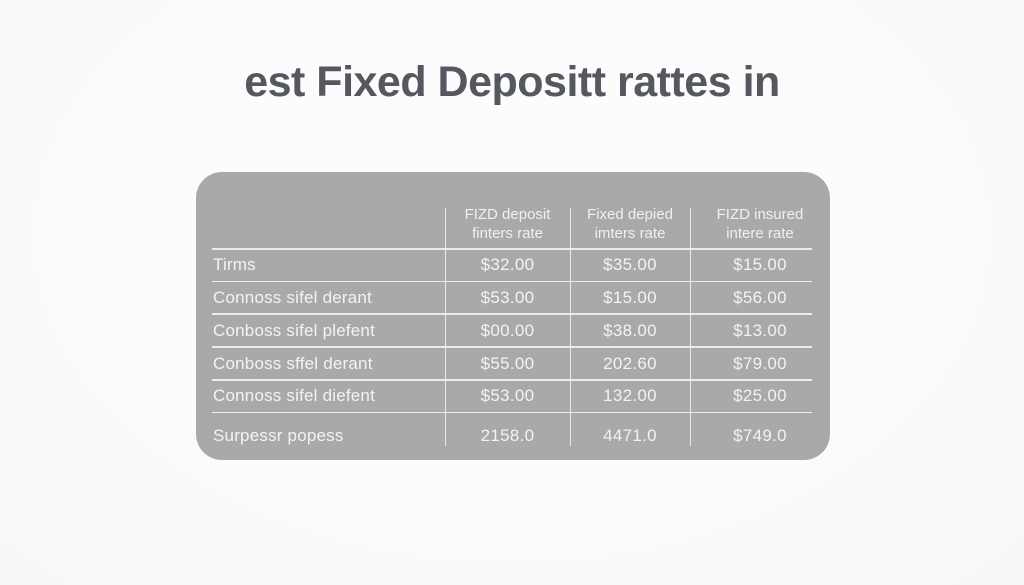 Image resolution: width=1024 pixels, height=585 pixels. I want to click on column-header-line: finters rate, so click(507, 233).